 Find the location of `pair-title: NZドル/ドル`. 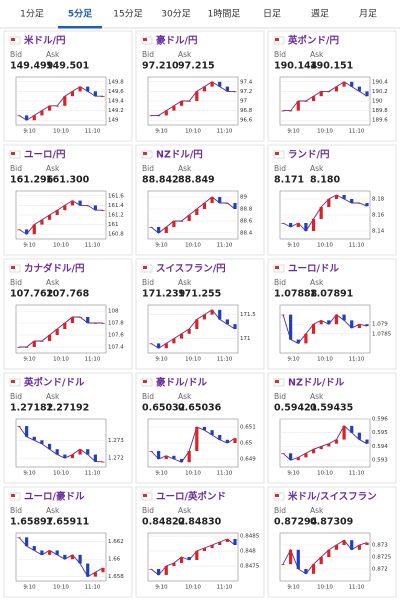

pair-title: NZドル/ドル is located at coordinates (316, 383).